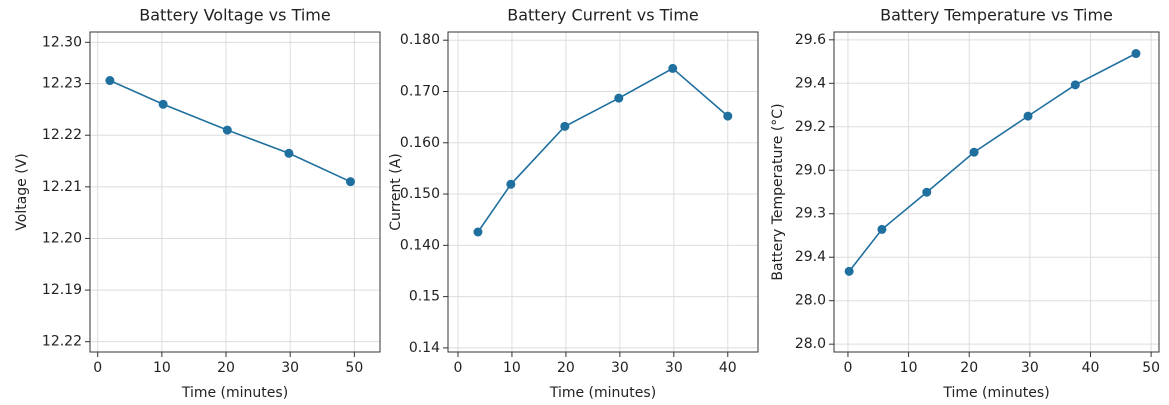 This screenshot has width=1169, height=405. What do you see at coordinates (603, 15) in the screenshot?
I see `chart-title: Battery Current vs Time` at bounding box center [603, 15].